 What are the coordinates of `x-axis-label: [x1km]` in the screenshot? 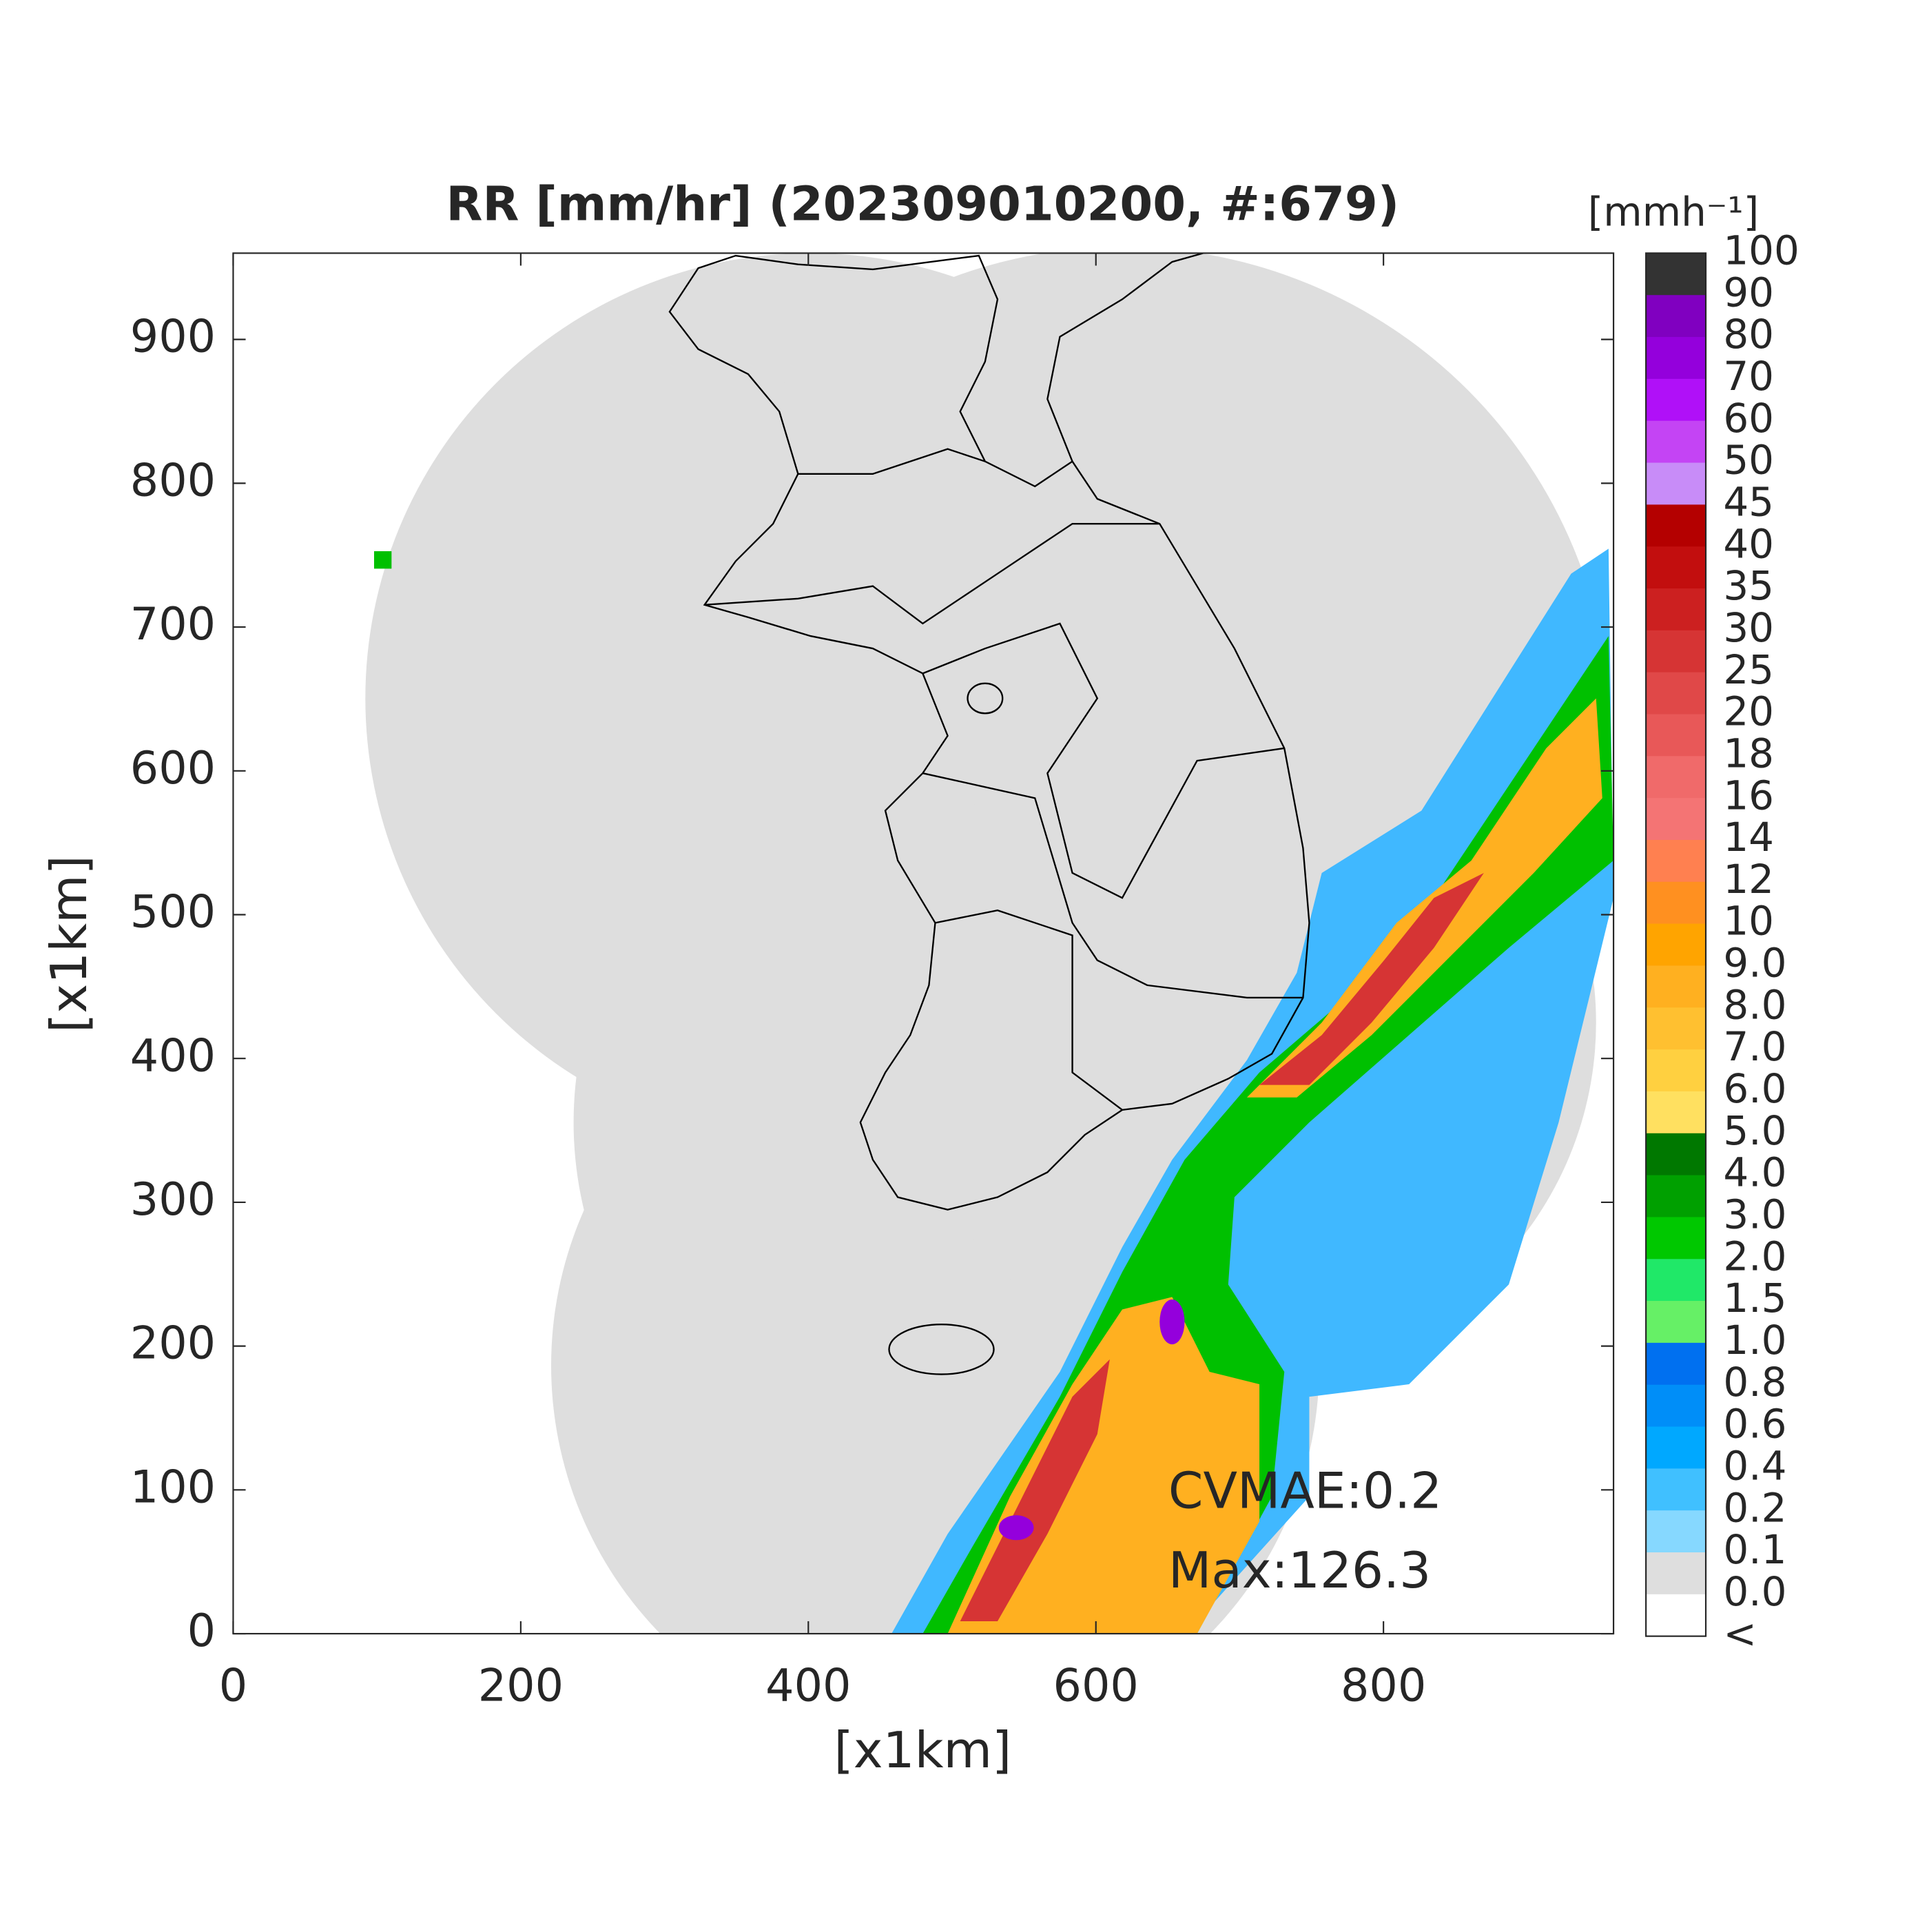 It's located at (922, 1751).